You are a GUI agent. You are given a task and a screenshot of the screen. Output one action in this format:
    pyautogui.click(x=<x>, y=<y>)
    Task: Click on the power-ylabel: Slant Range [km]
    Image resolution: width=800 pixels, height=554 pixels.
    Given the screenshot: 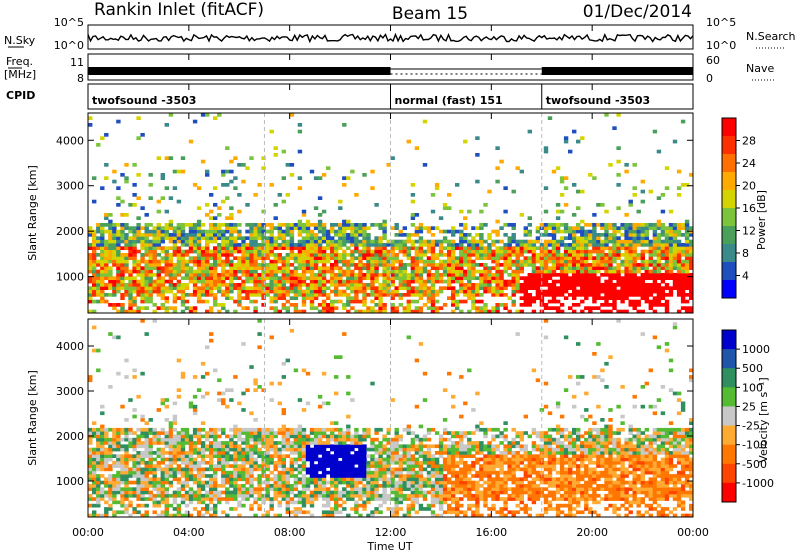 What is the action you would take?
    pyautogui.click(x=32, y=213)
    